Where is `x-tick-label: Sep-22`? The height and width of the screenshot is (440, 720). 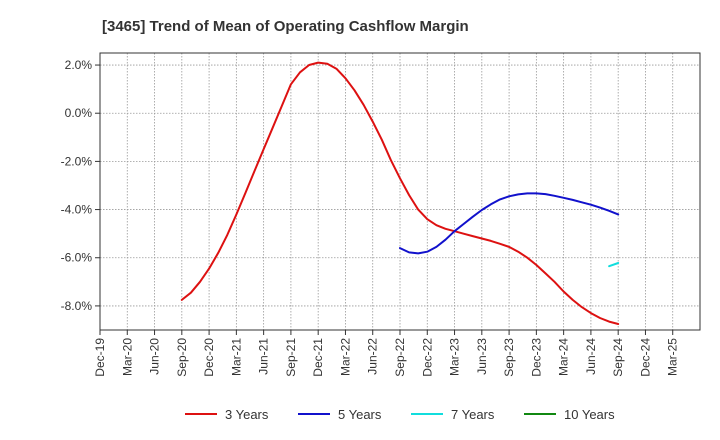 x-tick-label: Sep-22 is located at coordinates (400, 357).